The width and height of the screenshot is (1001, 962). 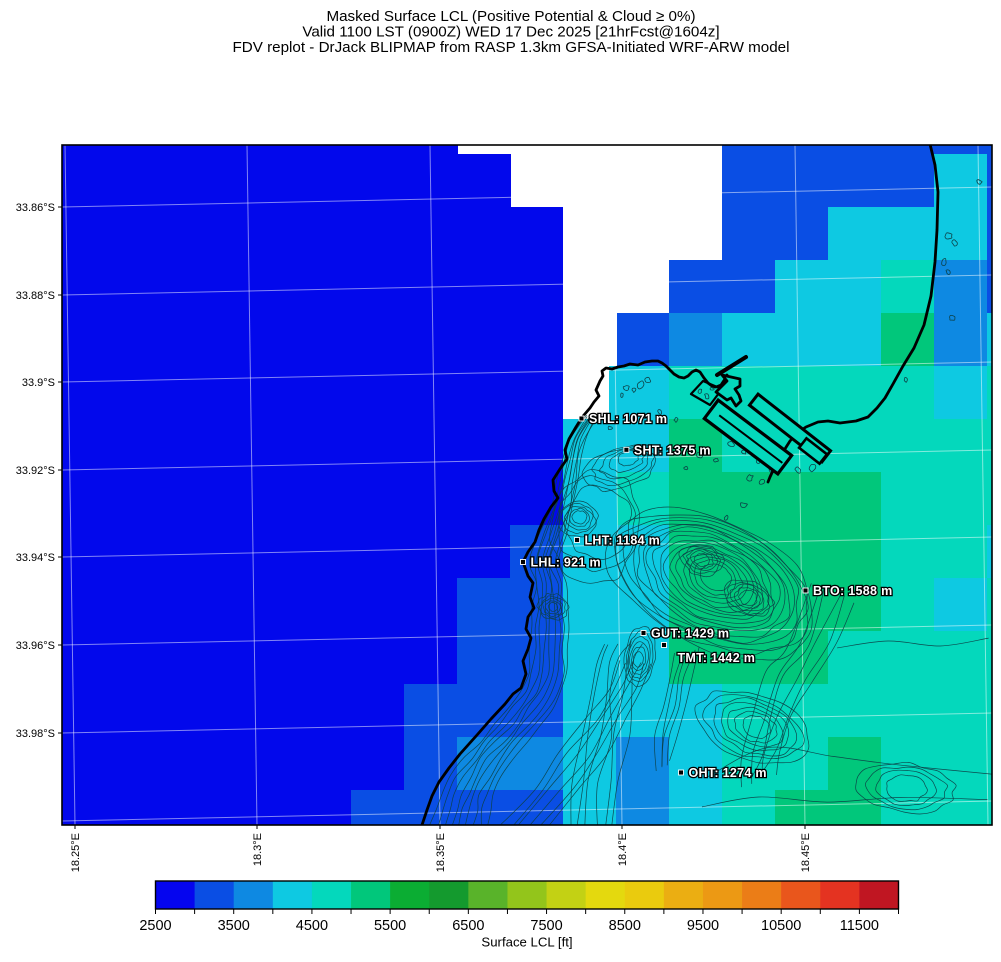 I want to click on svg-text: LHT: 1184 m, so click(x=623, y=541).